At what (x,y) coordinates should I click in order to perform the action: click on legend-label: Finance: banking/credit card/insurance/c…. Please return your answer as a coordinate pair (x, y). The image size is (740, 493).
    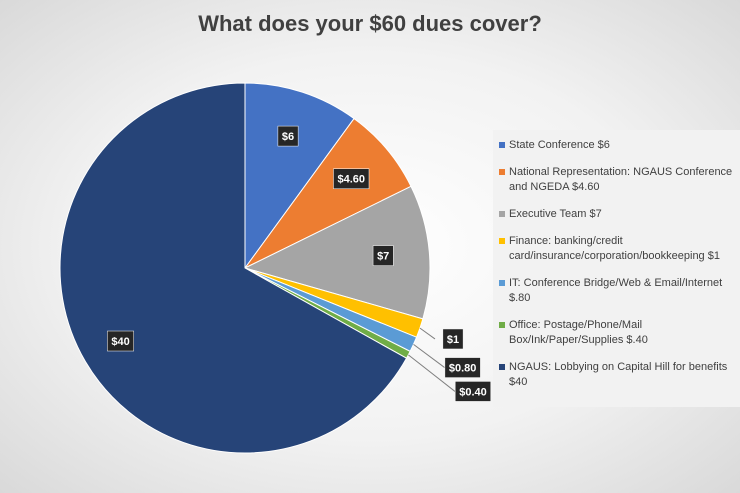
    Looking at the image, I should click on (614, 248).